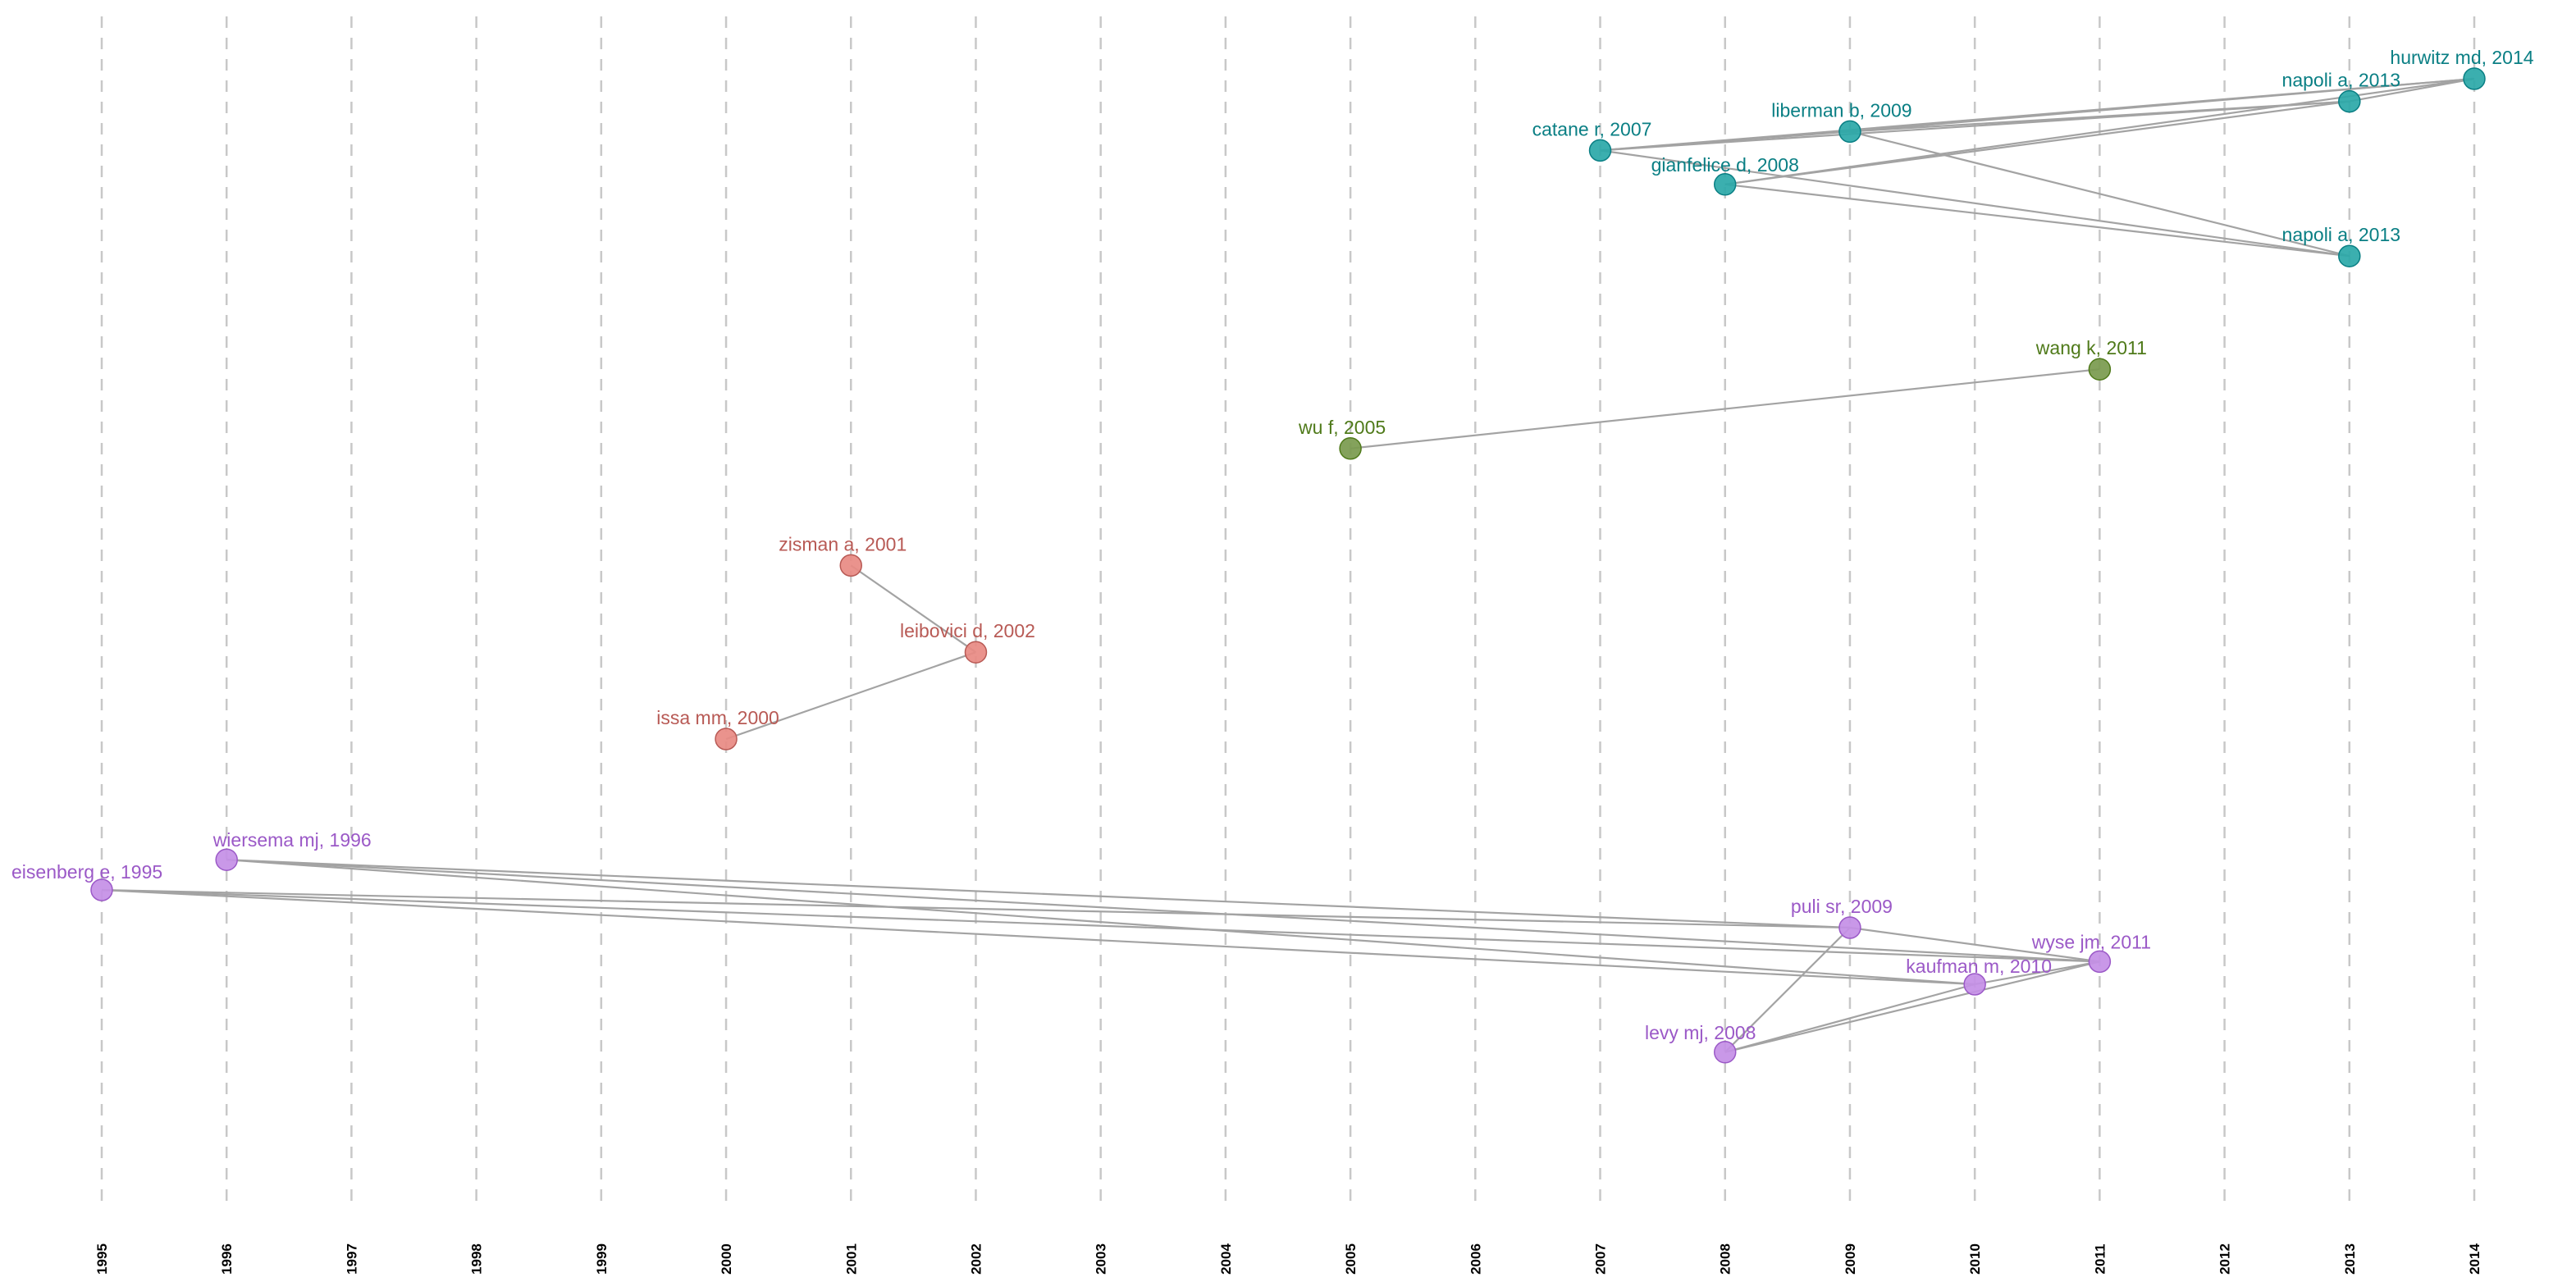 This screenshot has width=2576, height=1282. Describe the element at coordinates (914, 609) in the screenshot. I see `edge-zisman-leibovici` at that location.